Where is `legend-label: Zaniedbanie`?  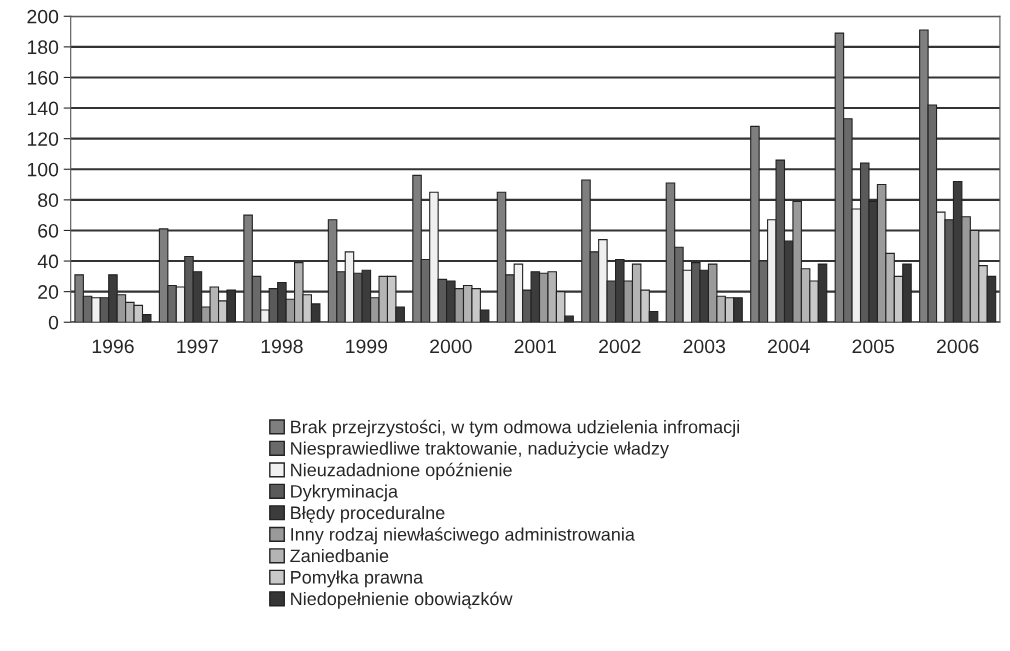
legend-label: Zaniedbanie is located at coordinates (339, 555).